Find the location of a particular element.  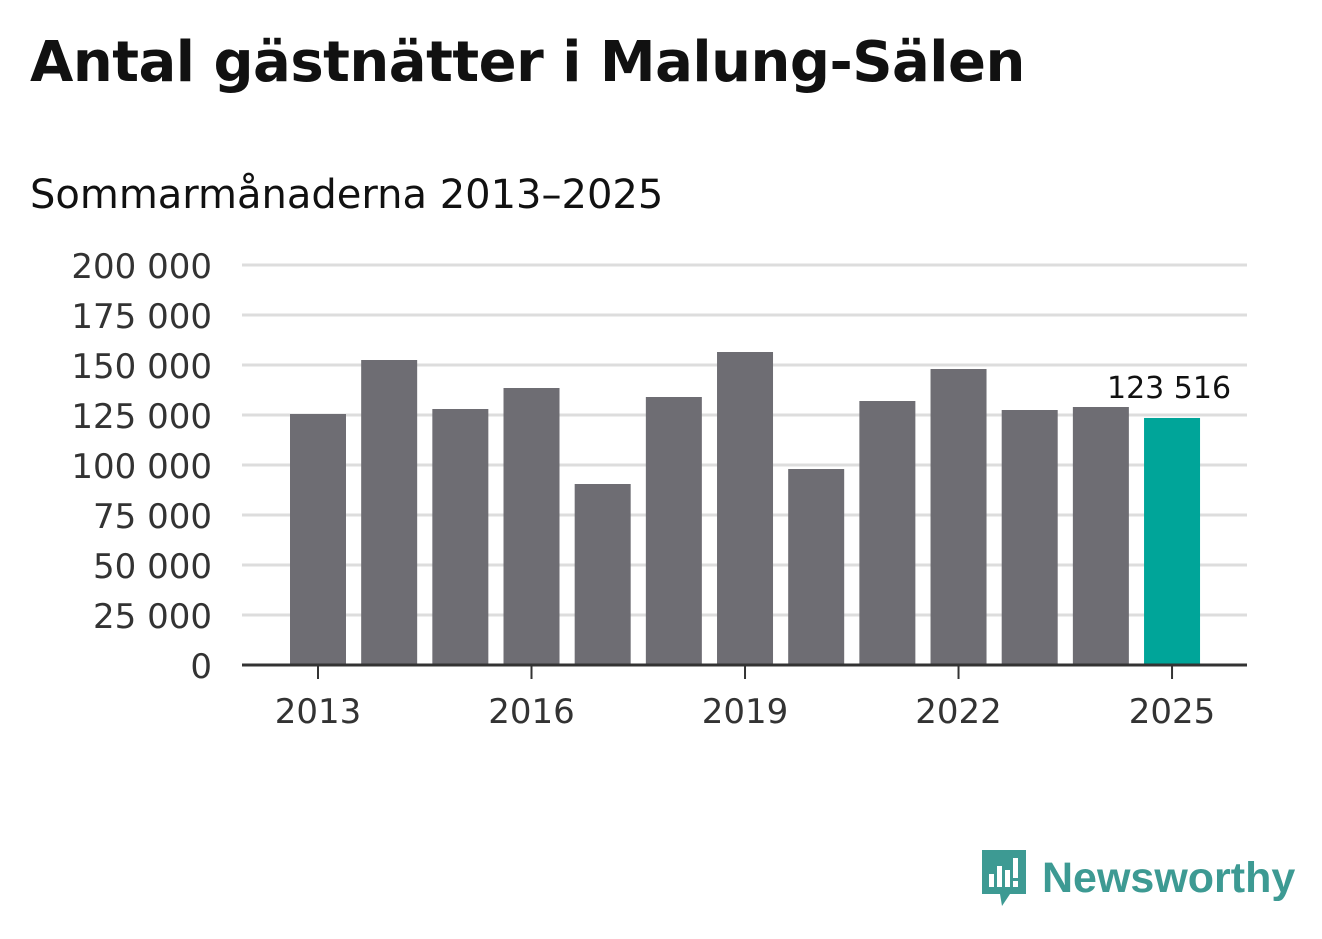

bar-2015 is located at coordinates (460, 537).